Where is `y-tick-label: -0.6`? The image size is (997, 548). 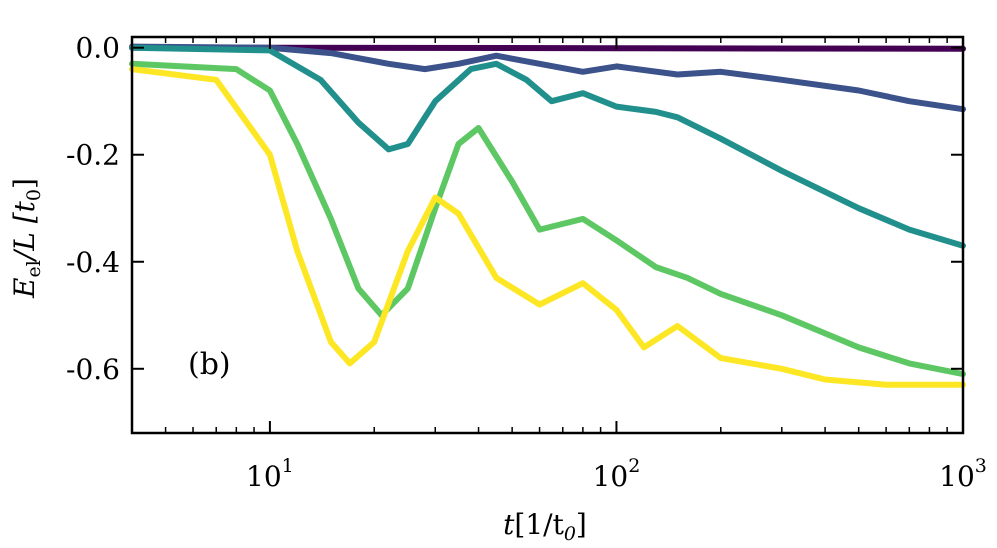 y-tick-label: -0.6 is located at coordinates (93, 369).